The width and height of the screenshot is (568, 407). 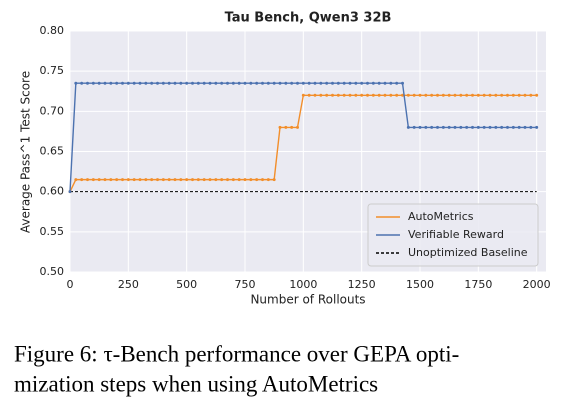 I want to click on y-tick-label: 0.50, so click(x=52, y=271).